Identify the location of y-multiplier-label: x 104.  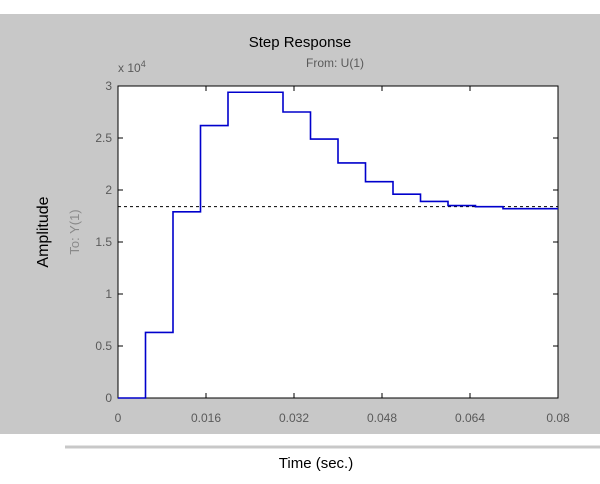
(132, 67).